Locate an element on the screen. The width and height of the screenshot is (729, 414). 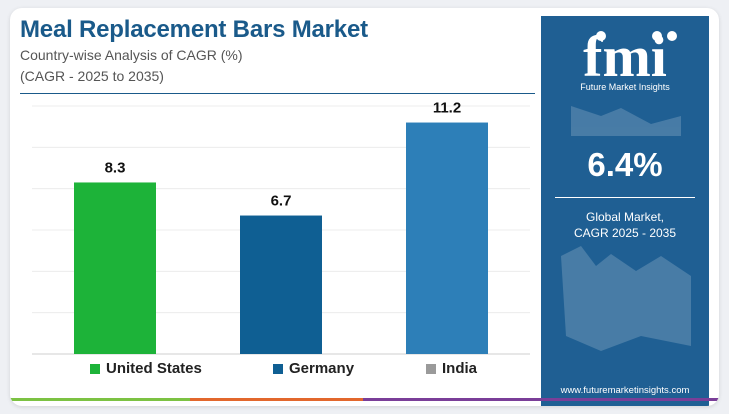
legend-item-united-states: United States is located at coordinates (146, 368).